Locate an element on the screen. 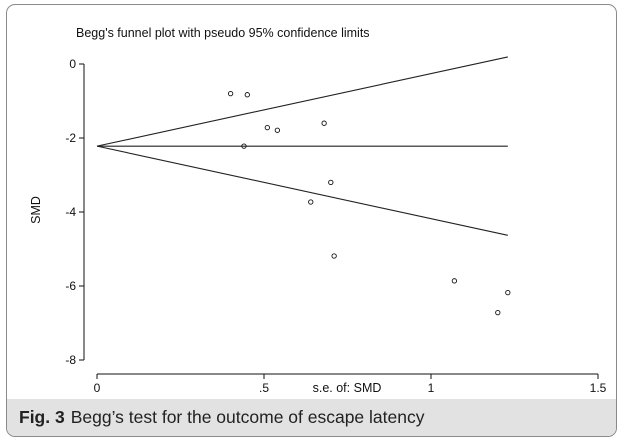  x-tick-label: 1 is located at coordinates (431, 388).